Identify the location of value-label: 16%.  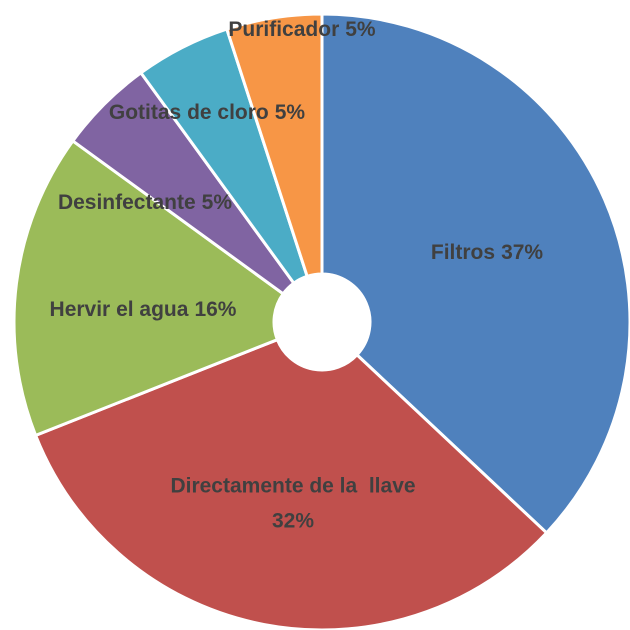
(215, 309).